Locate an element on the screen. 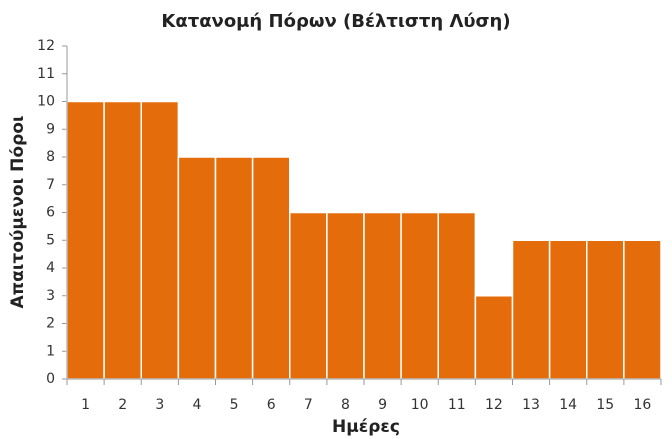  y-tick-label: 0 is located at coordinates (50, 379).